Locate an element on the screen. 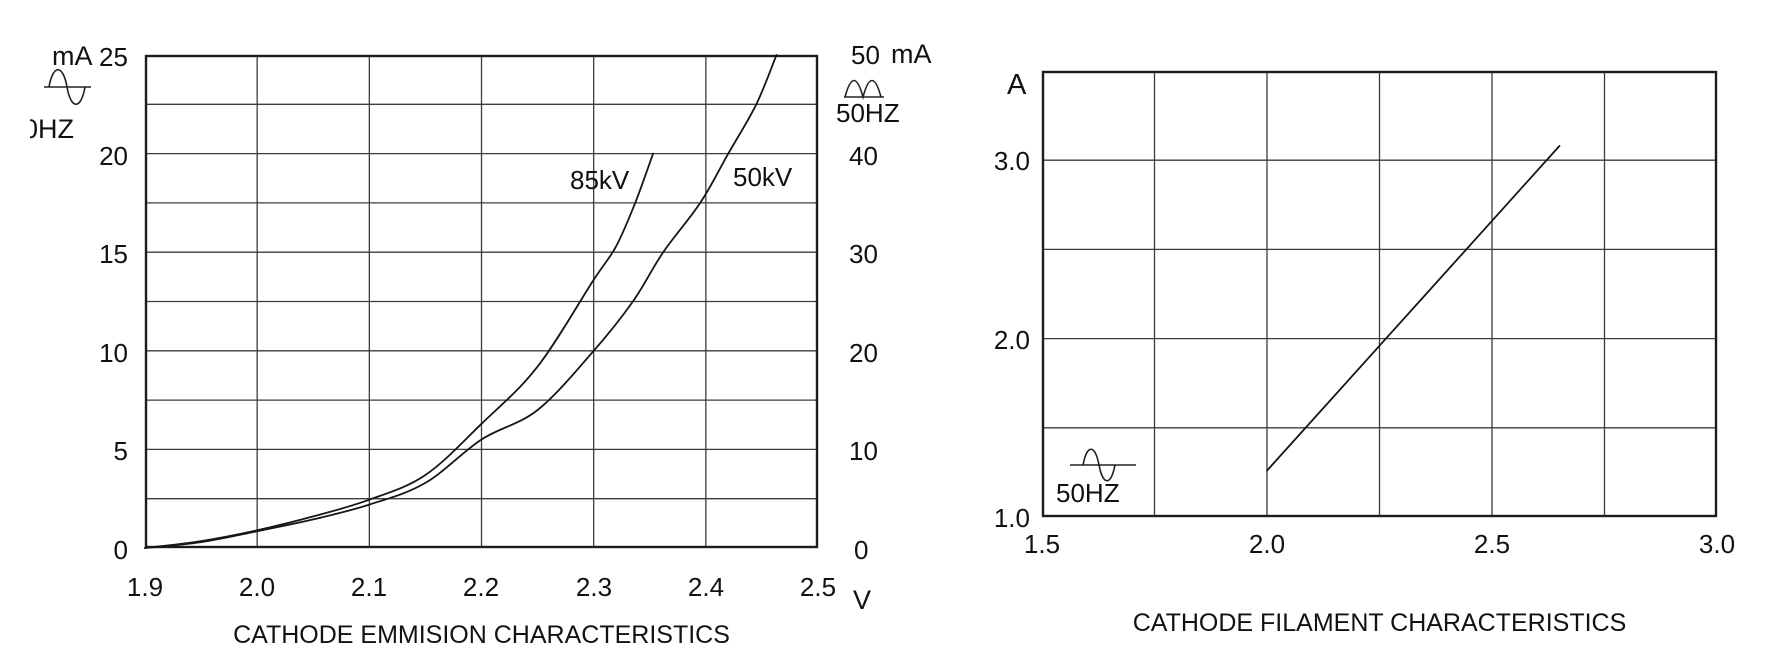 Image resolution: width=1775 pixels, height=669 pixels. emission-right-tick-50: 50 is located at coordinates (865, 55).